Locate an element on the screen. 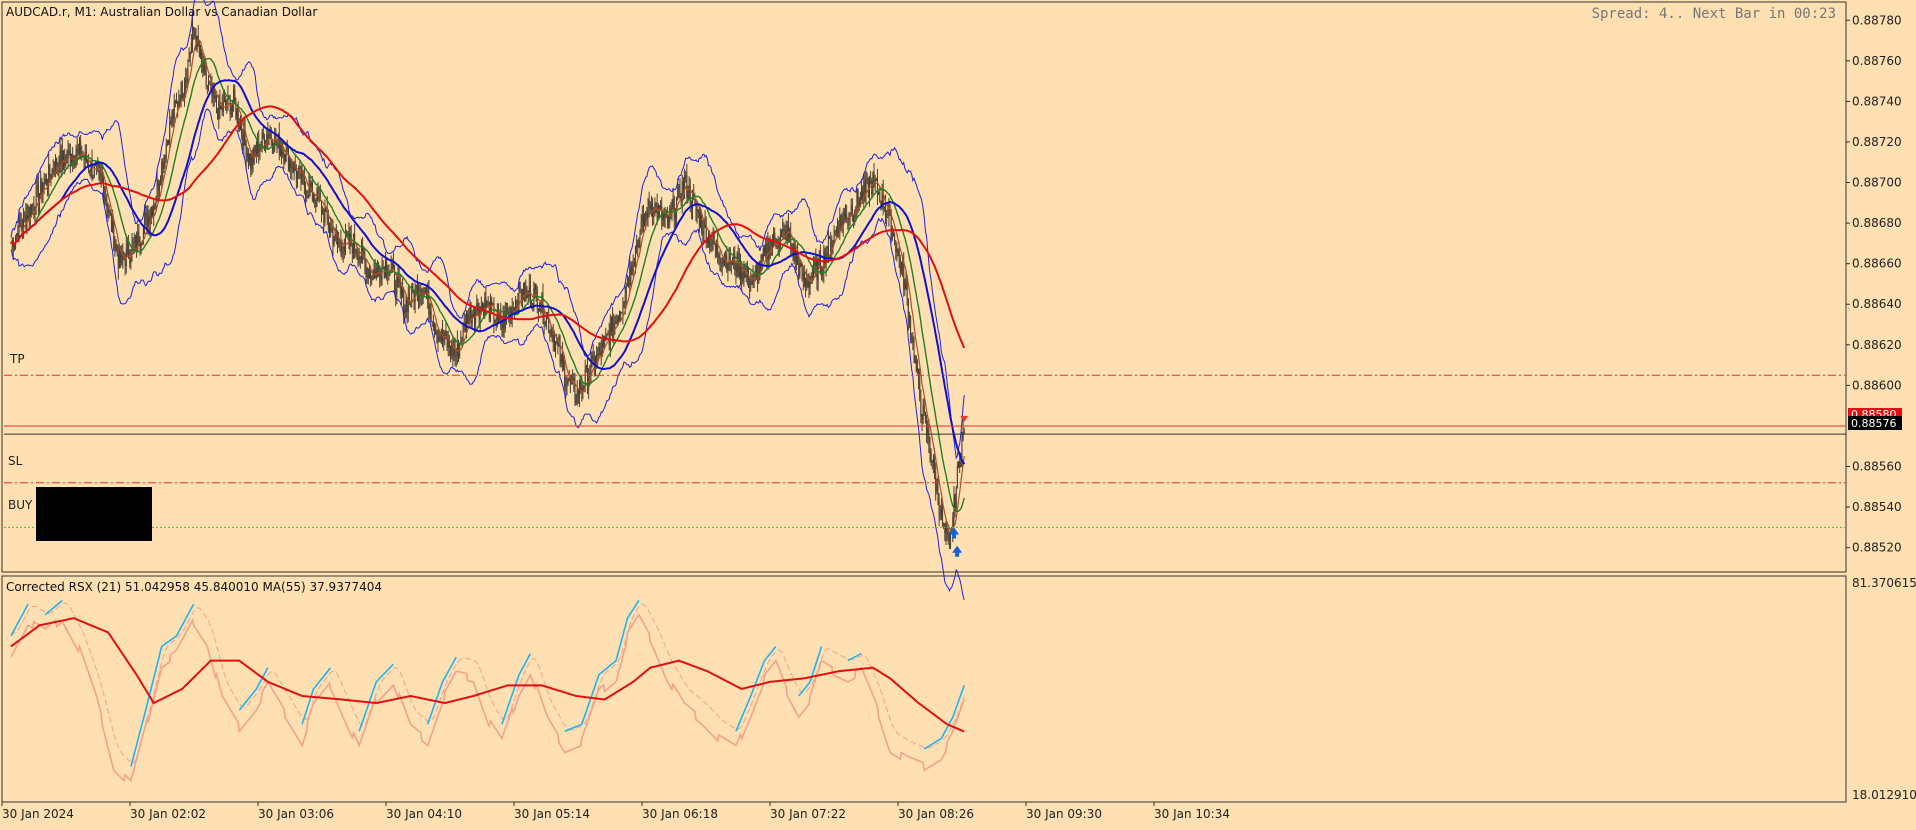  rsx-up-segment is located at coordinates (516, 689).